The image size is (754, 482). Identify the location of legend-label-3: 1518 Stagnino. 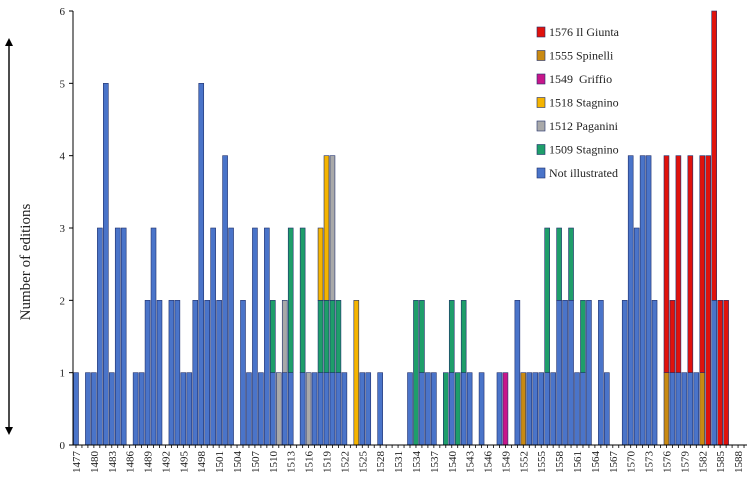
(584, 103).